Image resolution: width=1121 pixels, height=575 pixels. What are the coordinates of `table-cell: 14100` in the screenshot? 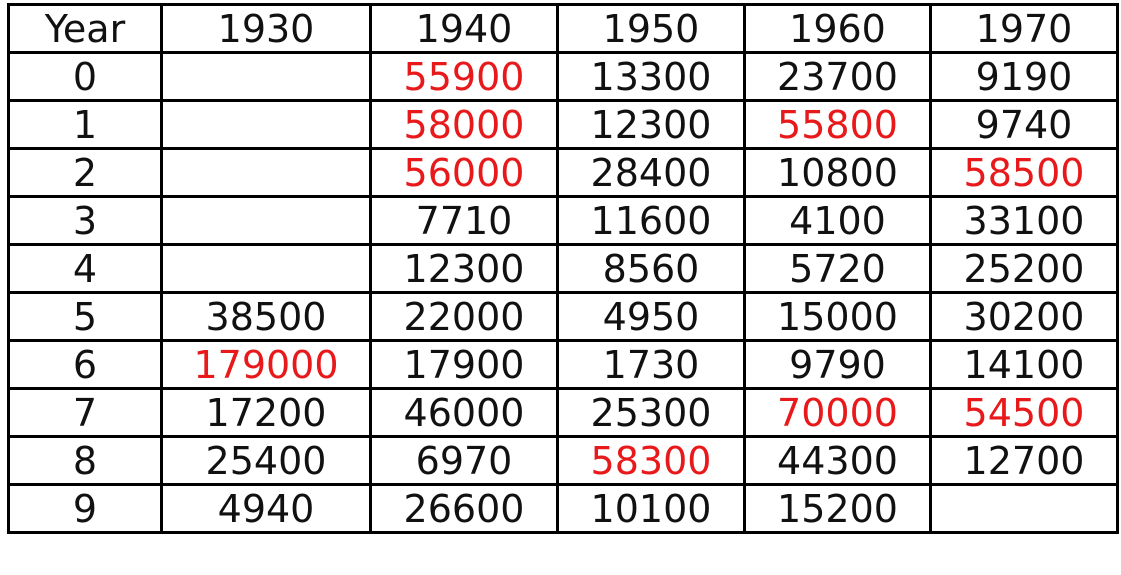 It's located at (1024, 364).